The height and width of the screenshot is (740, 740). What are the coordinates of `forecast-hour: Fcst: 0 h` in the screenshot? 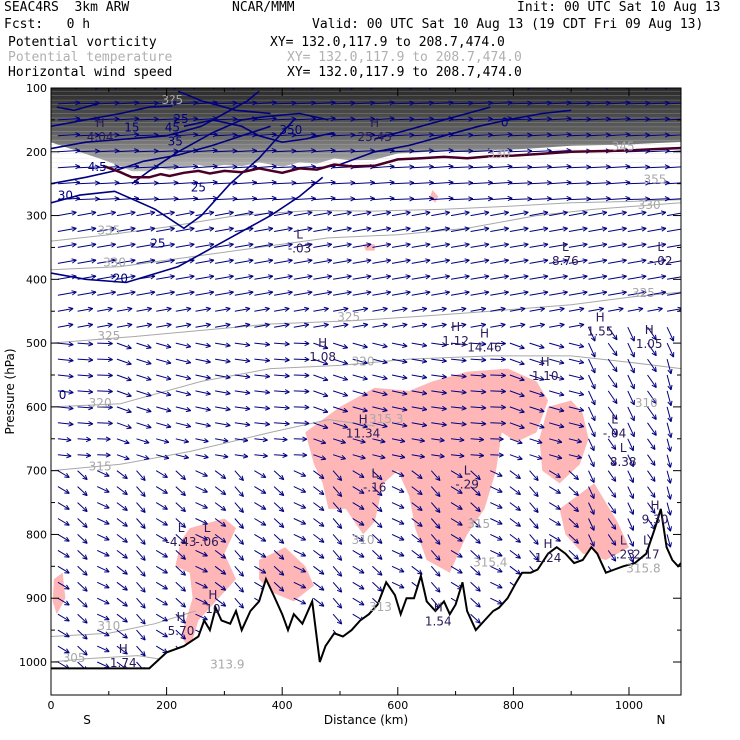 It's located at (47, 24).